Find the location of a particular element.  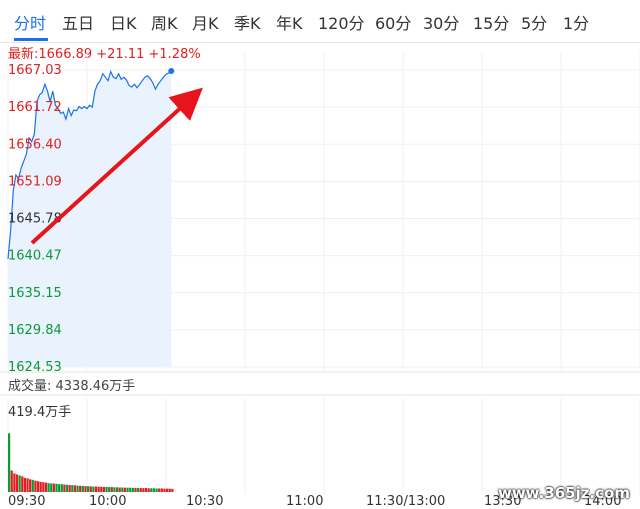

x-tick-label: 14:00 is located at coordinates (603, 501).